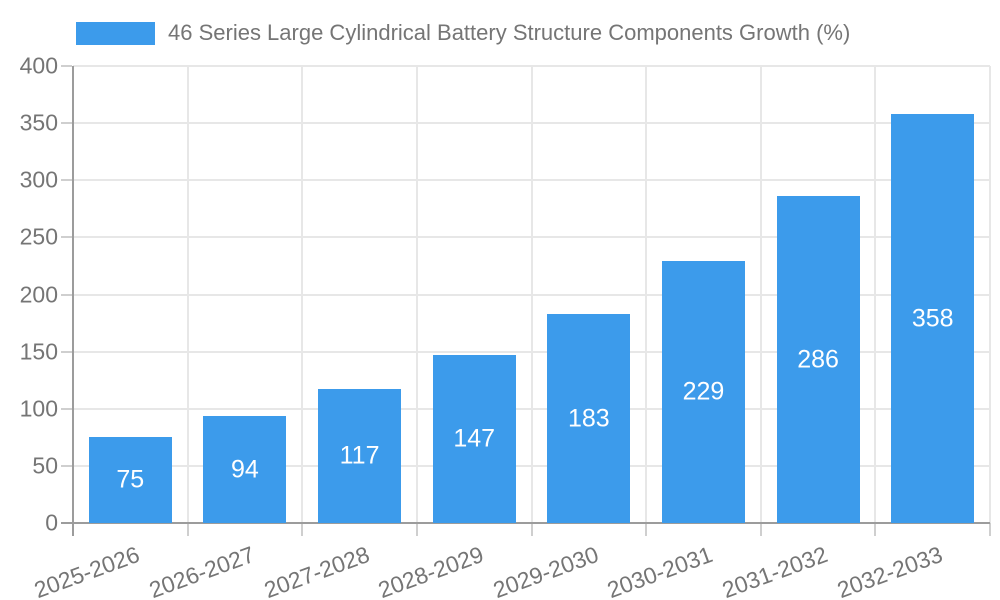  I want to click on y-axis-line, so click(73, 301).